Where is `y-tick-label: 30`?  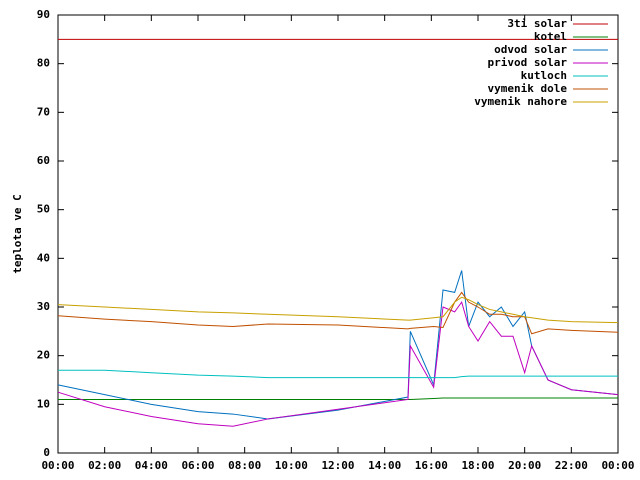
y-tick-label: 30 is located at coordinates (43, 306).